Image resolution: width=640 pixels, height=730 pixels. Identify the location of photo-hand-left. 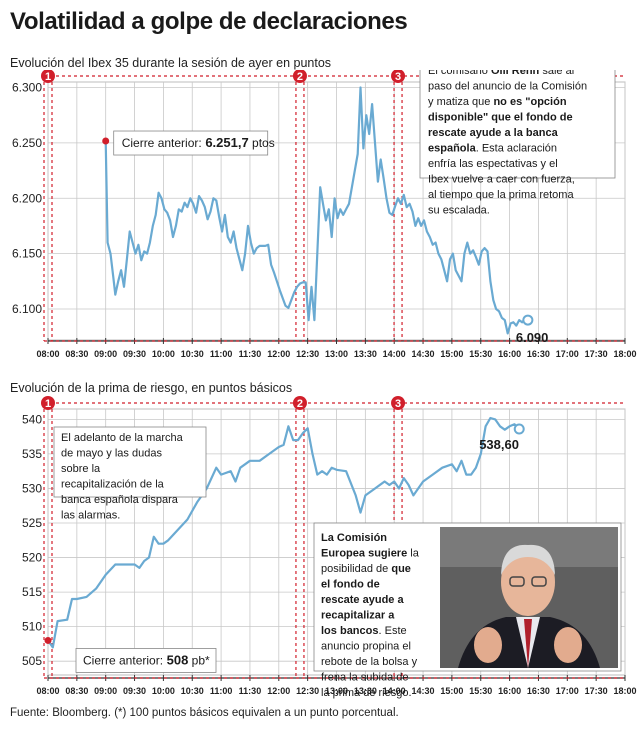
(488, 645).